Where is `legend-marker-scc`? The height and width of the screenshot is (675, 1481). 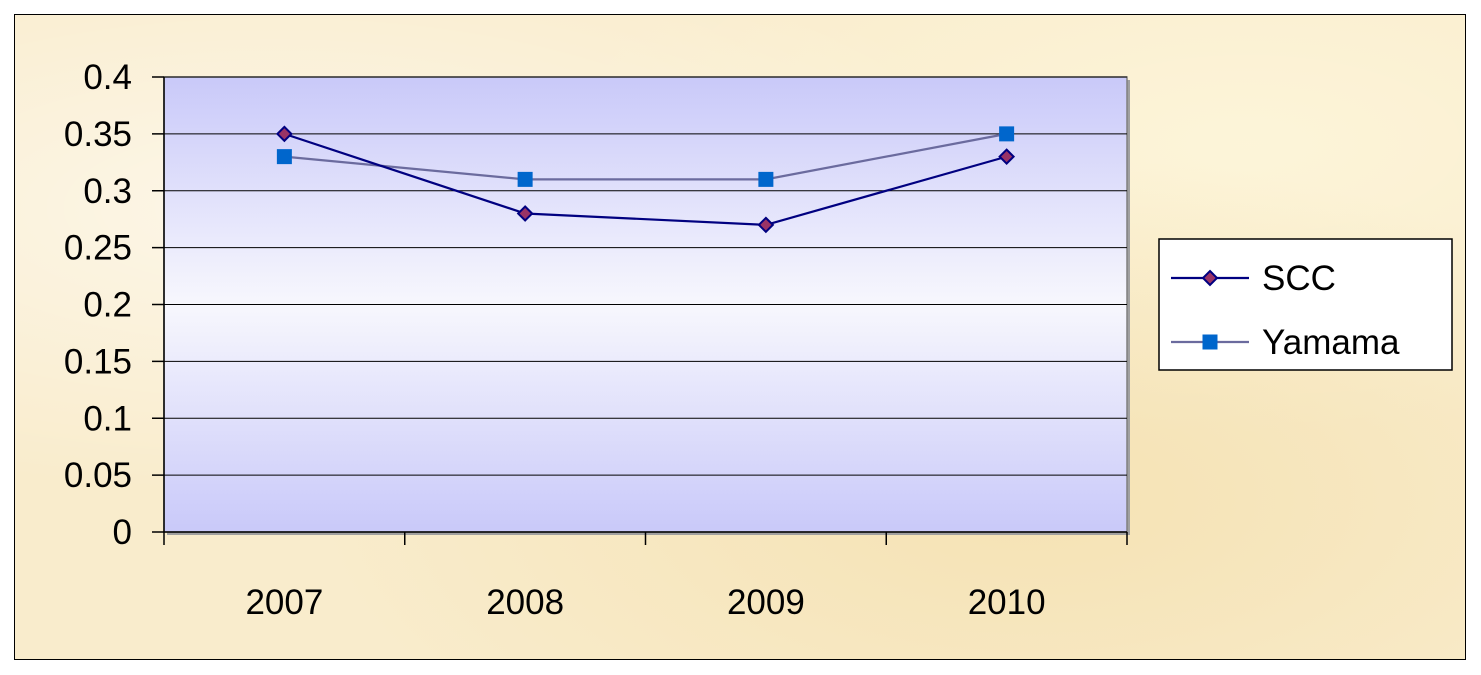
legend-marker-scc is located at coordinates (1210, 278).